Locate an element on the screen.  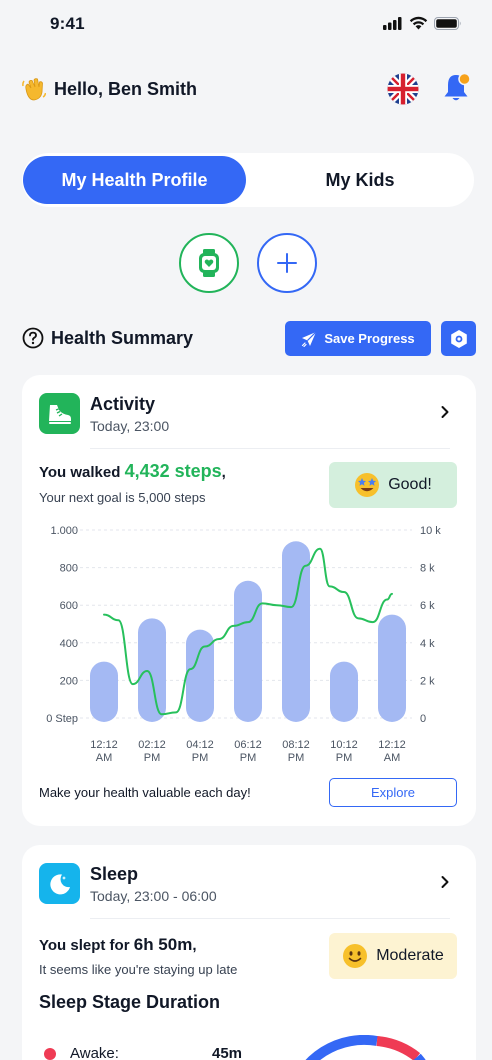
uk-flag-icon is located at coordinates (403, 89).